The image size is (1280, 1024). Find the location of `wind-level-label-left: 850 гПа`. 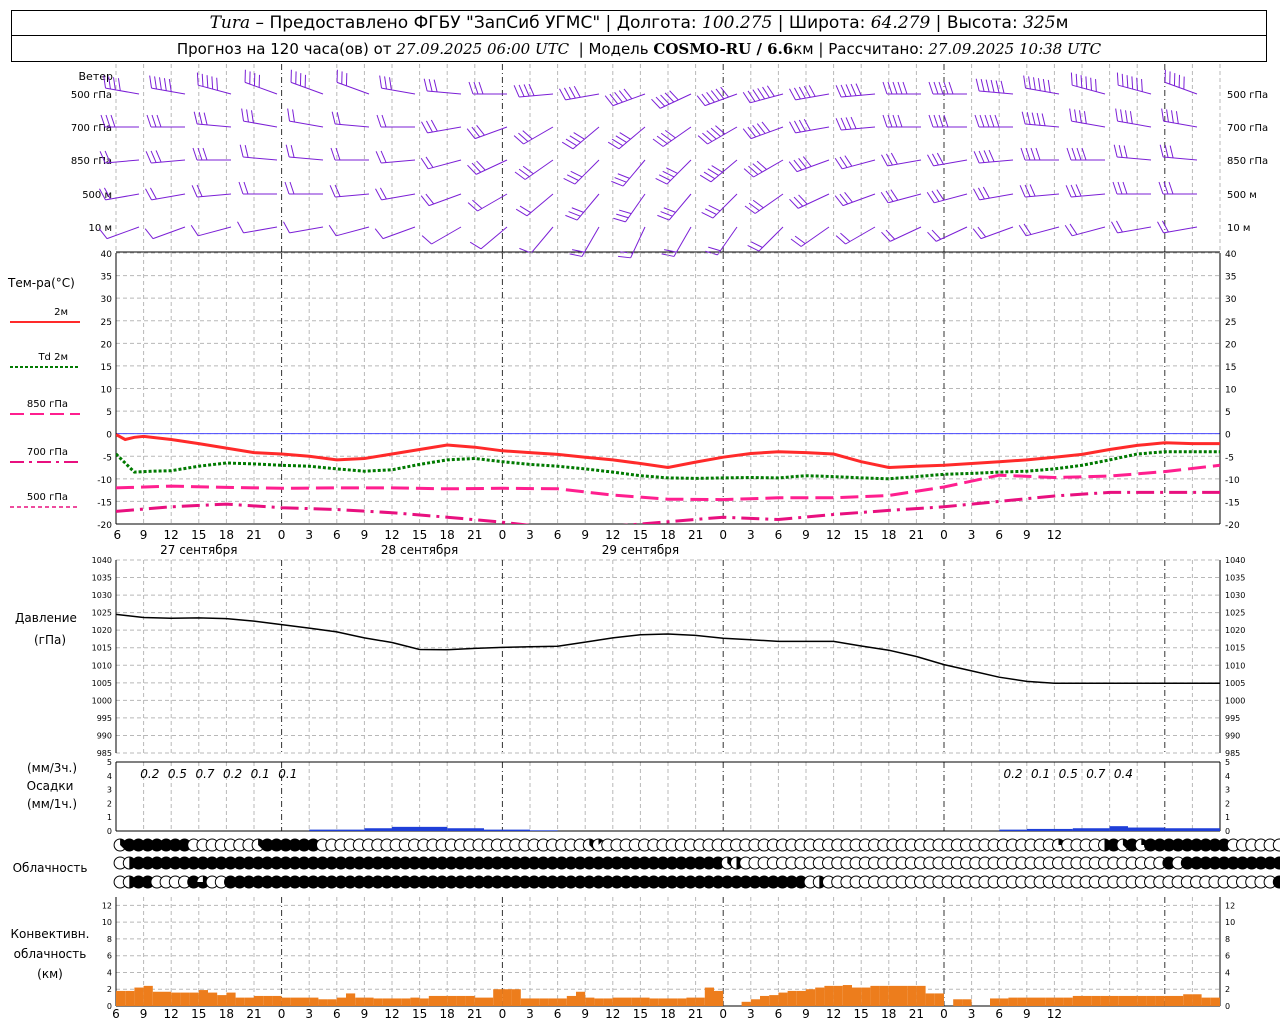

wind-level-label-left: 850 гПа is located at coordinates (91, 161).